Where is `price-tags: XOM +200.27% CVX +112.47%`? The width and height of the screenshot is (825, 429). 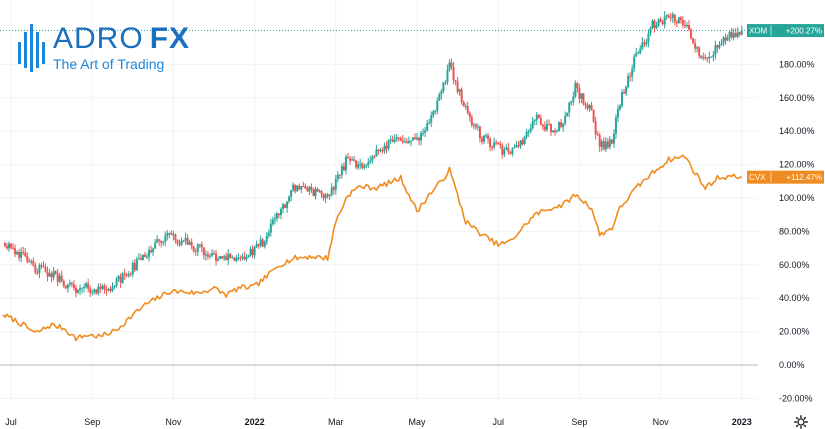 price-tags: XOM +200.27% CVX +112.47% is located at coordinates (785, 104).